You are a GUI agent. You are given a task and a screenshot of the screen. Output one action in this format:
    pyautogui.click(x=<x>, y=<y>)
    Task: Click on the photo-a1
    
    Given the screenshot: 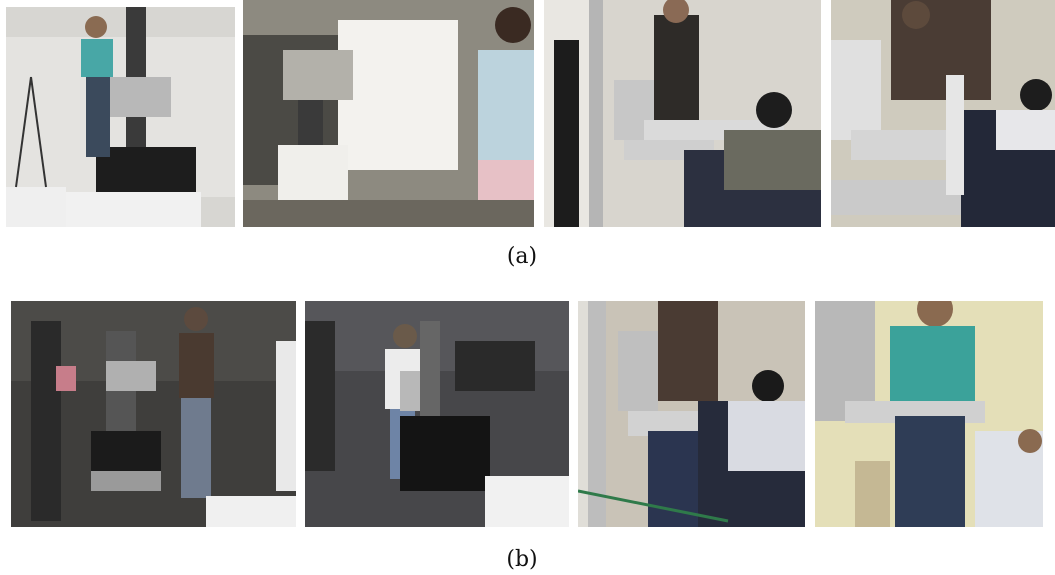 What is the action you would take?
    pyautogui.click(x=120, y=117)
    